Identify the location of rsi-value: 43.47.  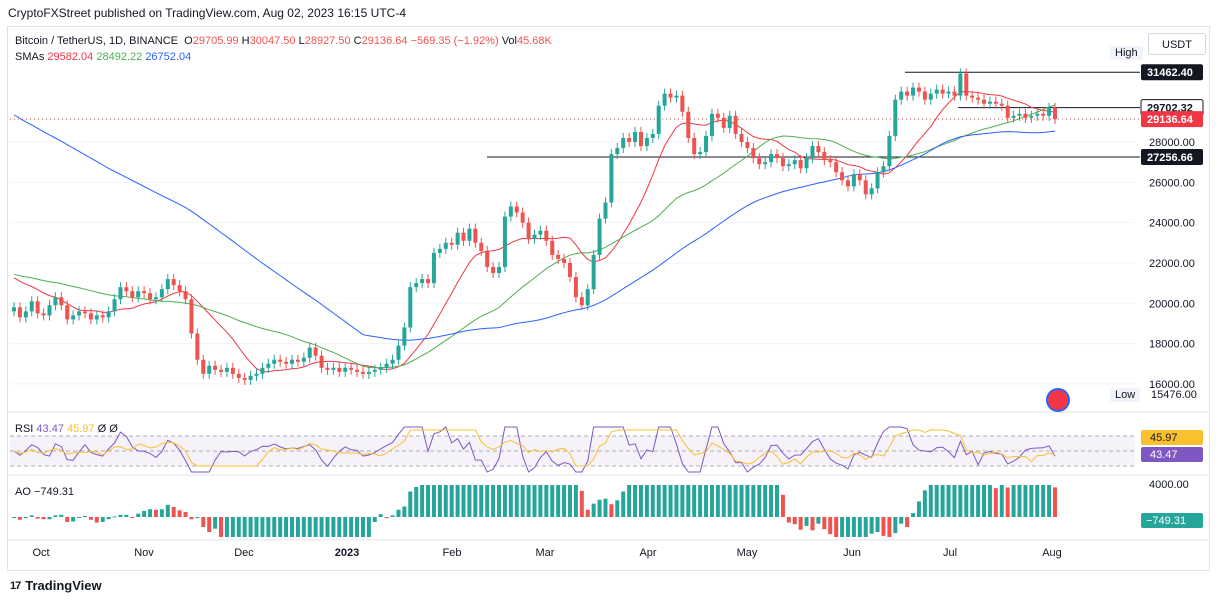
(50, 429).